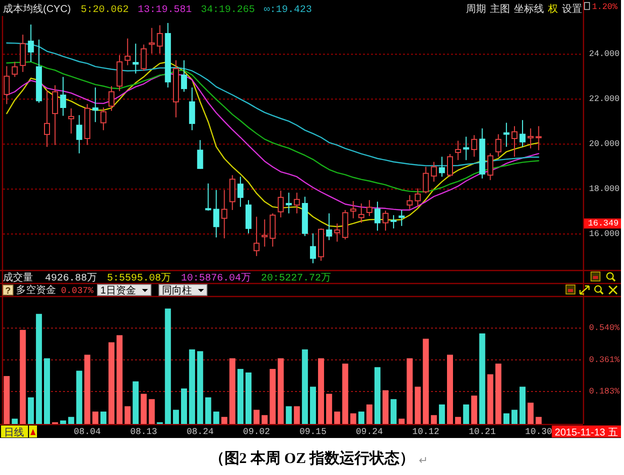 The width and height of the screenshot is (624, 475). Describe the element at coordinates (604, 144) in the screenshot. I see `y-tick-label: 20.000` at that location.